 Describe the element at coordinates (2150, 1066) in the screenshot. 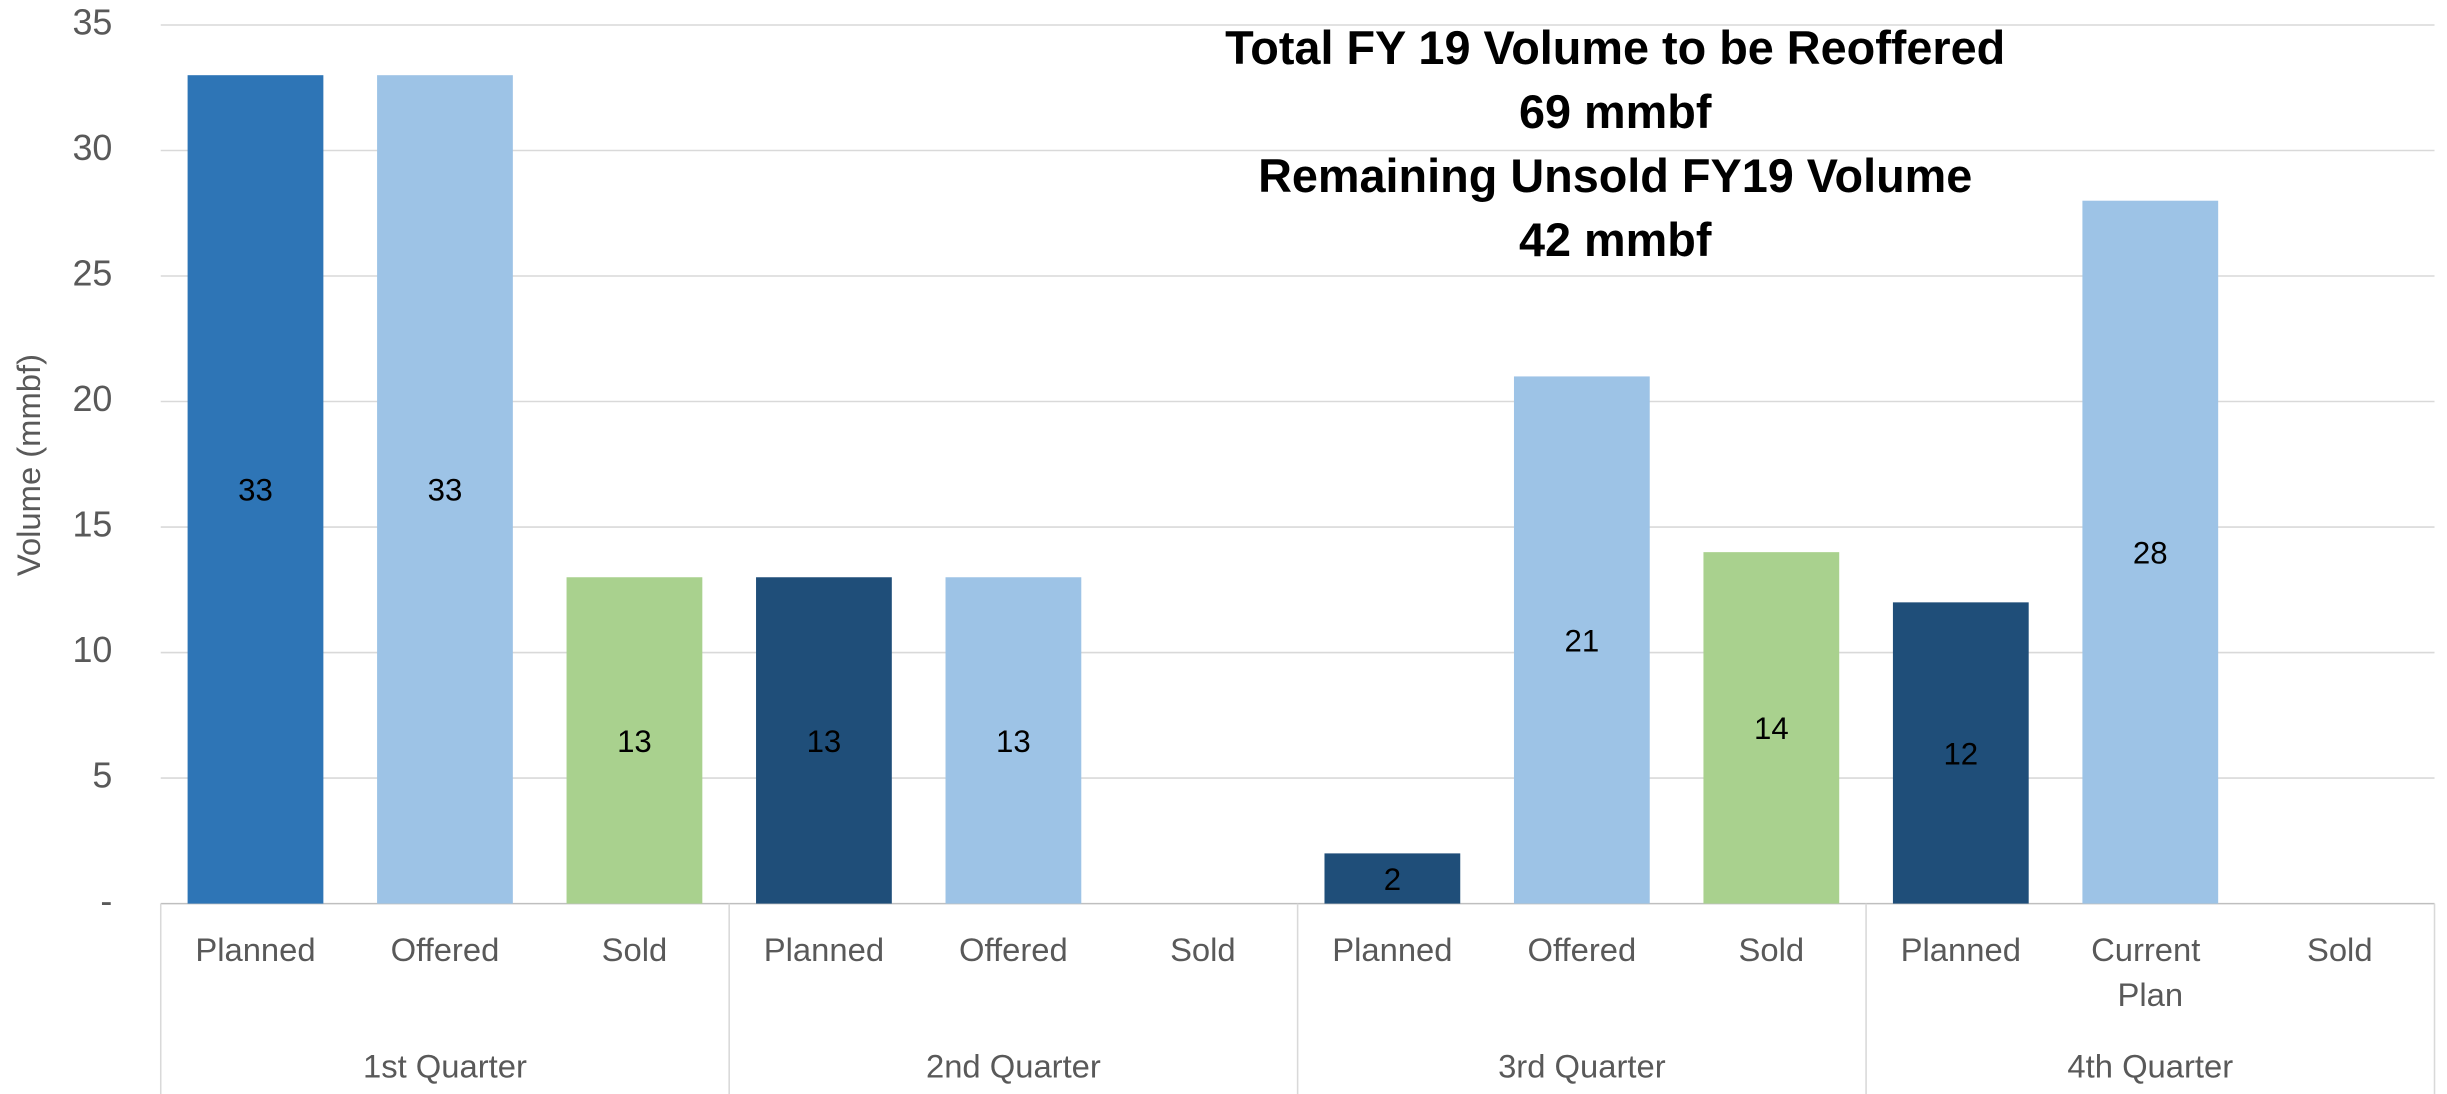

I see `group-label: 4th Quarter` at that location.